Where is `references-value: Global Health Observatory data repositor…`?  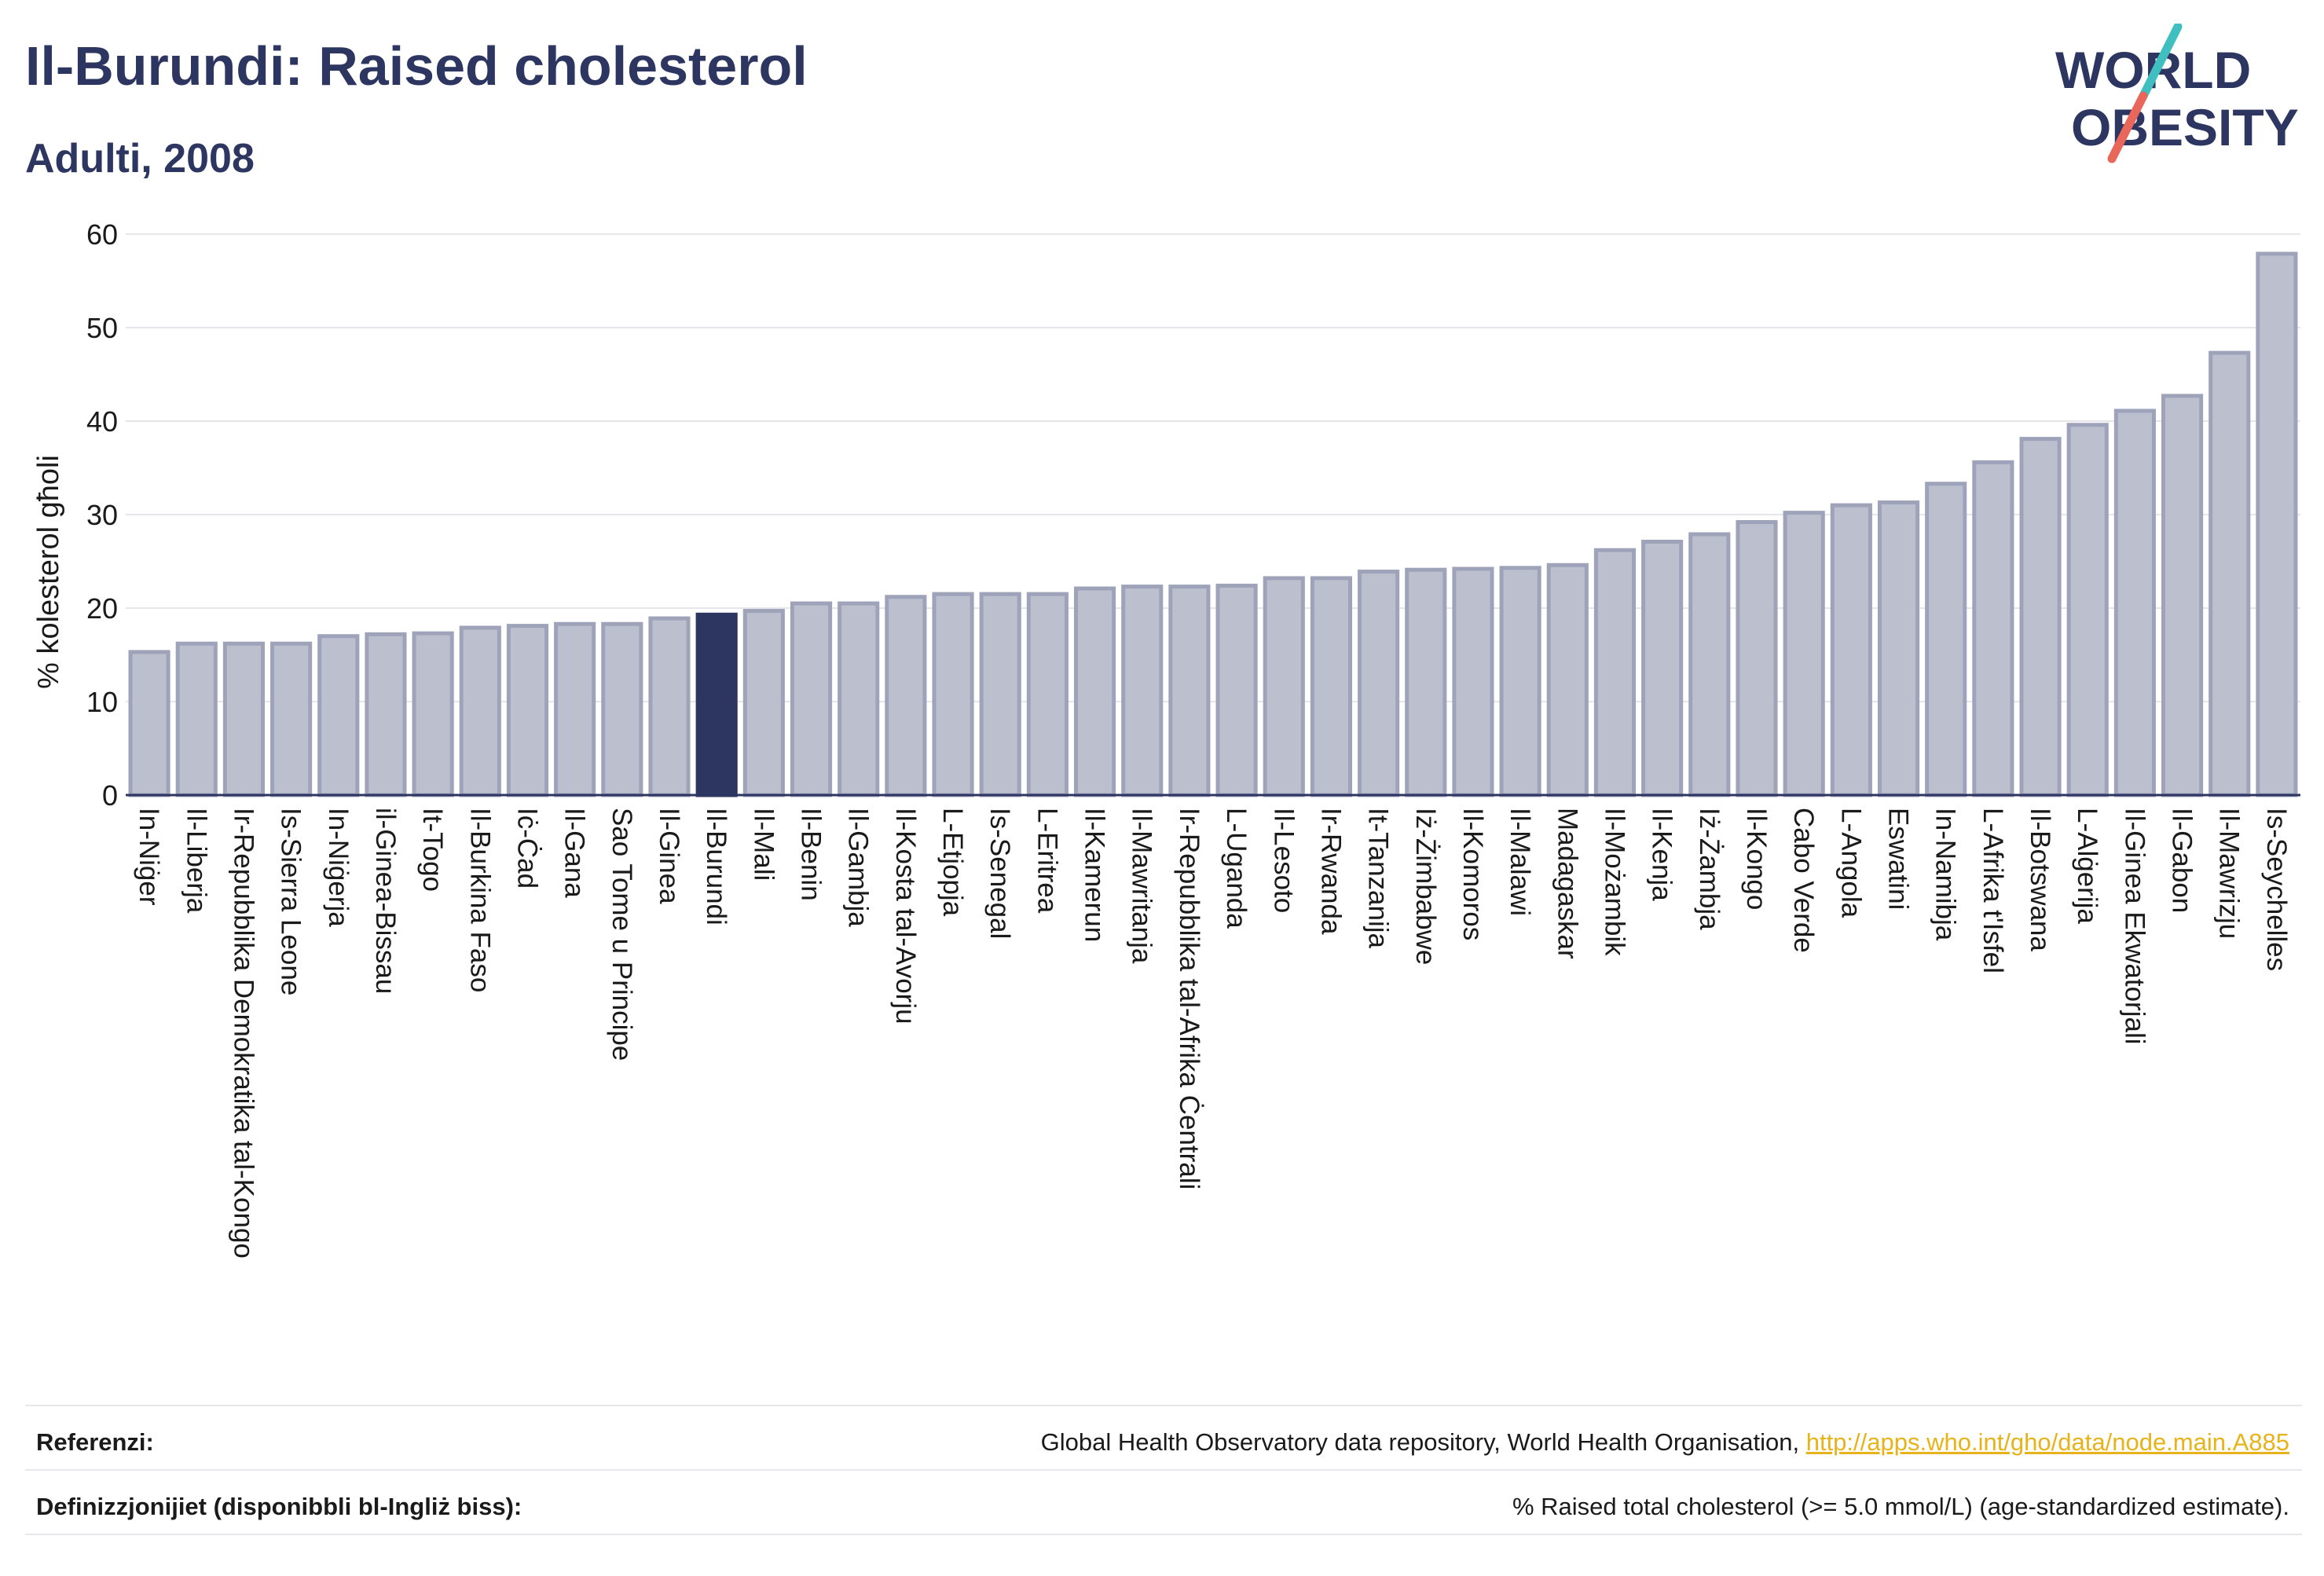 references-value: Global Health Observatory data repositor… is located at coordinates (1665, 1442).